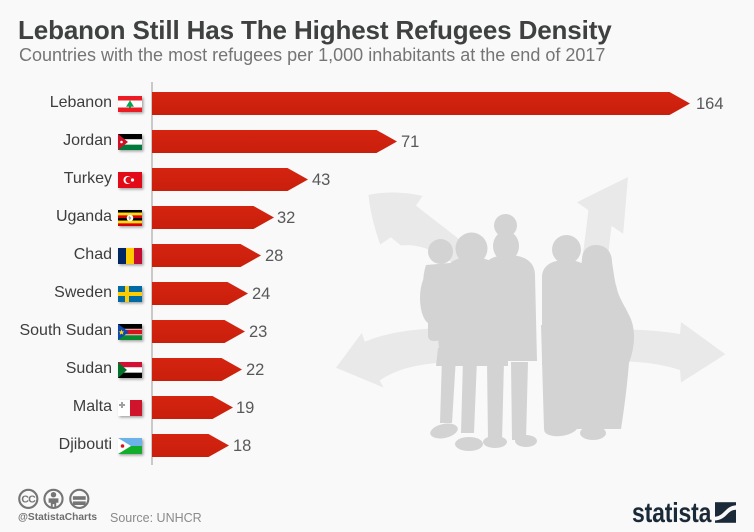 This screenshot has height=532, width=754. I want to click on svg-text: statista, so click(672, 512).